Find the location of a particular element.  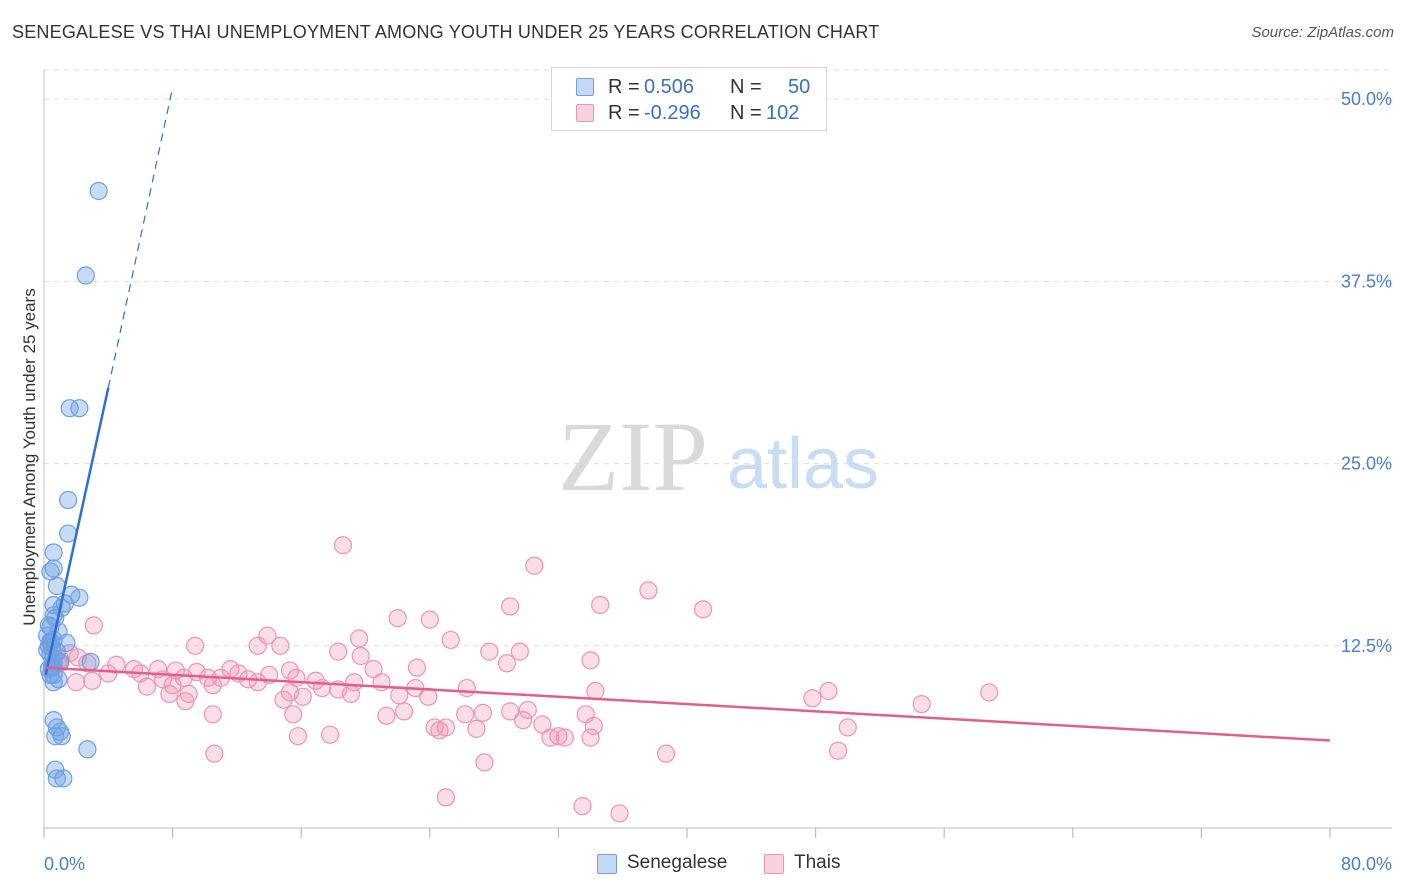

legend-label: Thais is located at coordinates (817, 862).